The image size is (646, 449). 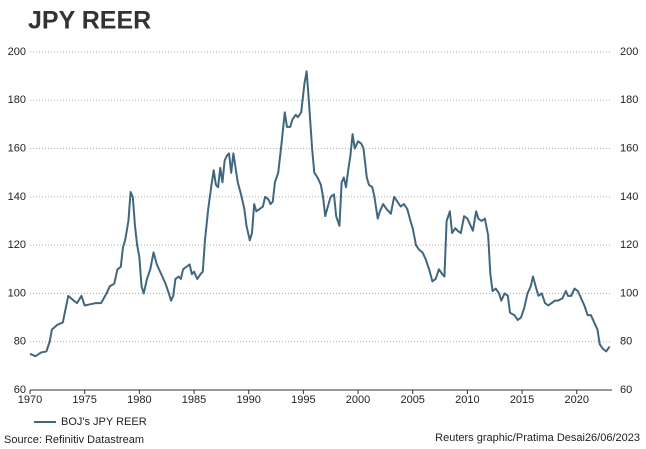 What do you see at coordinates (626, 342) in the screenshot?
I see `y2-tick-label: 80` at bounding box center [626, 342].